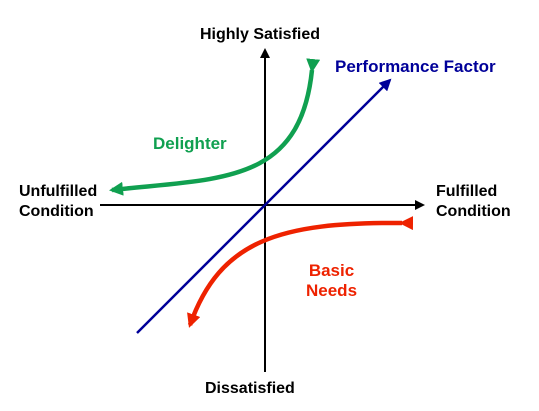 This screenshot has width=539, height=411. Describe the element at coordinates (215, 127) in the screenshot. I see `delighter-curve` at that location.